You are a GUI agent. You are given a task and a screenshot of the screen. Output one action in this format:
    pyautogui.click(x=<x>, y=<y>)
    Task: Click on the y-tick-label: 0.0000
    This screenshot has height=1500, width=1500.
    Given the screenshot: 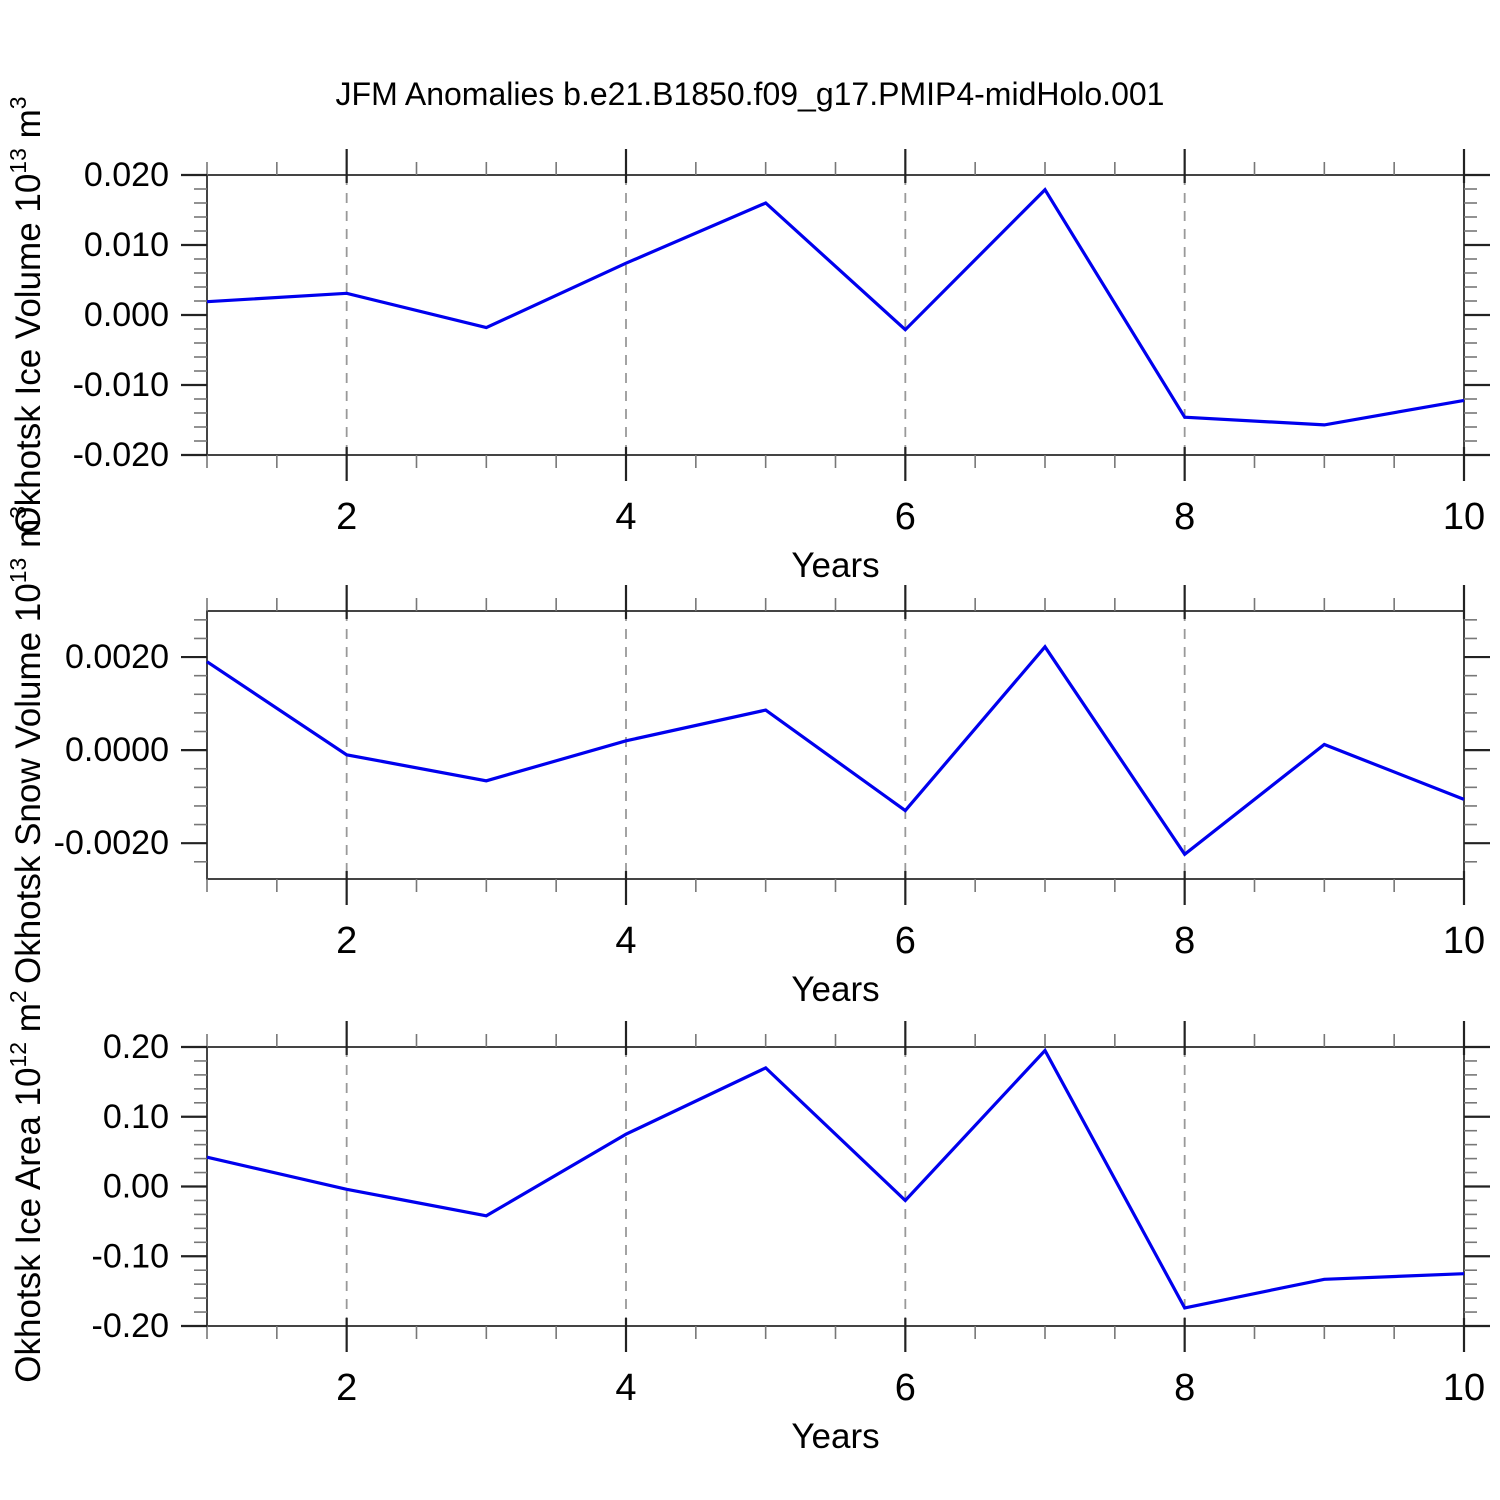 What is the action you would take?
    pyautogui.click(x=117, y=750)
    